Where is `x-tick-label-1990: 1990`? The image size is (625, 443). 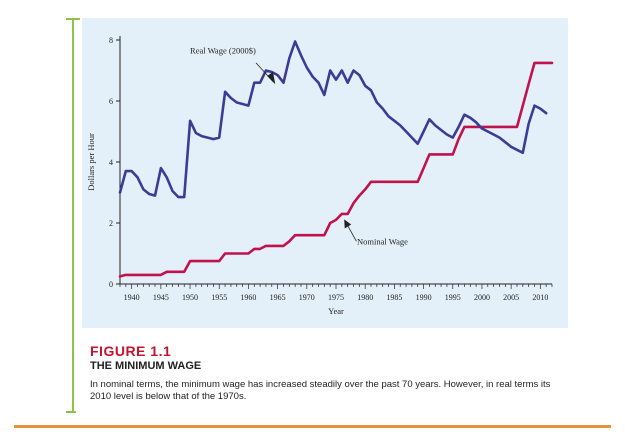 x-tick-label-1990: 1990 is located at coordinates (424, 297).